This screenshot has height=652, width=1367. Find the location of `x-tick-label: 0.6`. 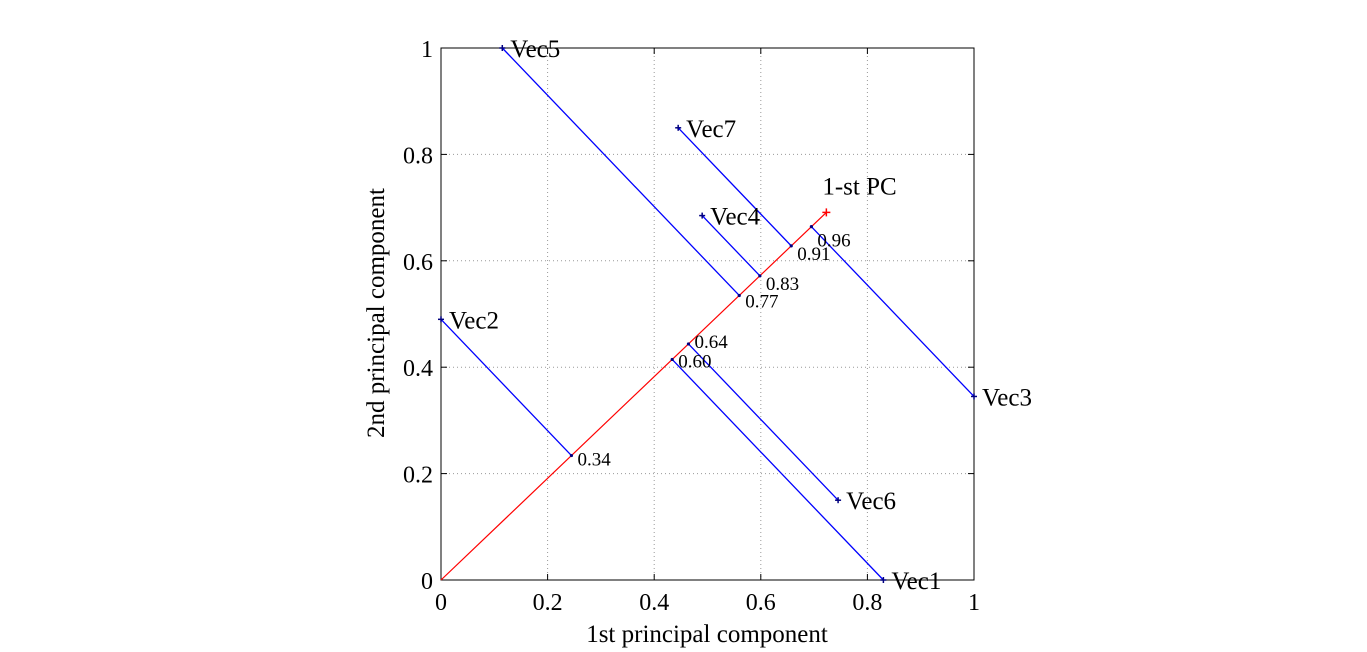

x-tick-label: 0.6 is located at coordinates (761, 603).